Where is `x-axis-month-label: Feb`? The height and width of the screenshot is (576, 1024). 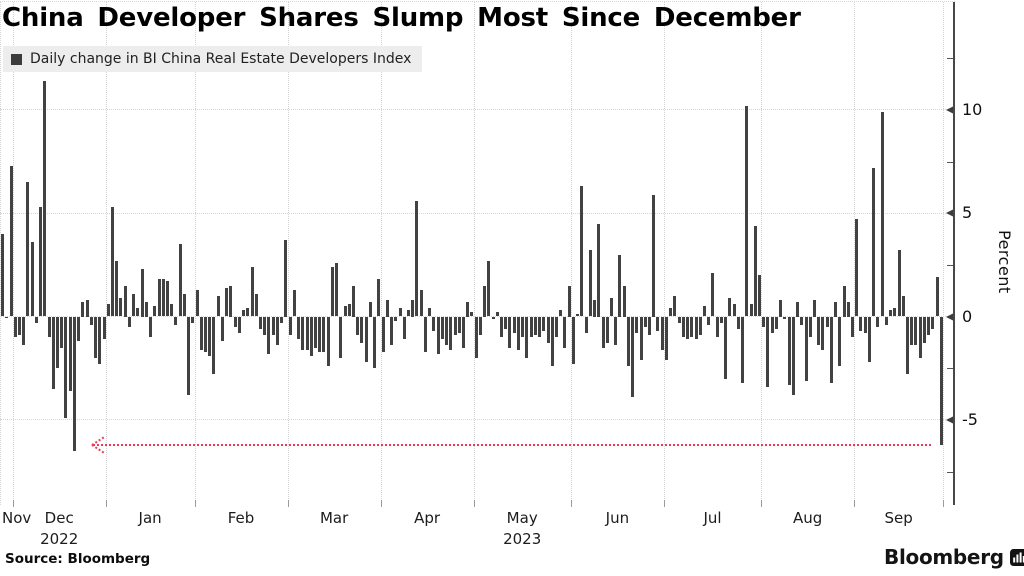 x-axis-month-label: Feb is located at coordinates (241, 518).